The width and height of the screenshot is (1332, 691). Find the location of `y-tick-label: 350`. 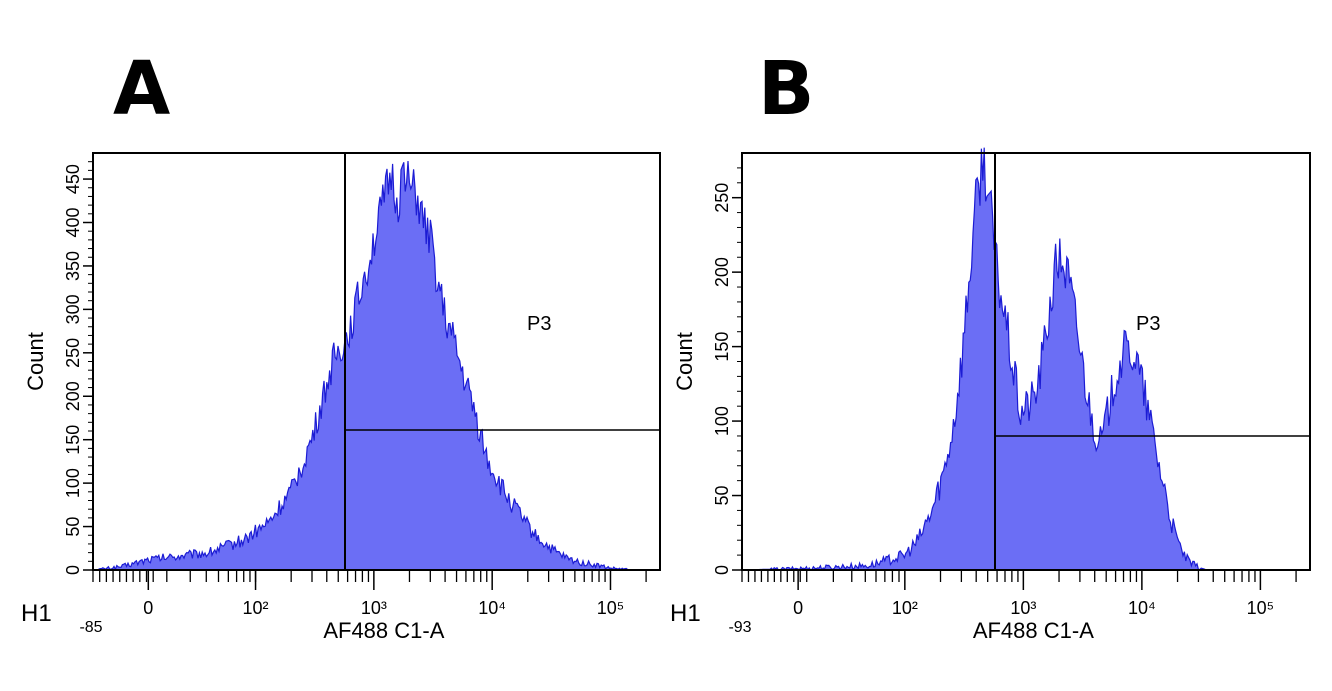

y-tick-label: 350 is located at coordinates (73, 266).